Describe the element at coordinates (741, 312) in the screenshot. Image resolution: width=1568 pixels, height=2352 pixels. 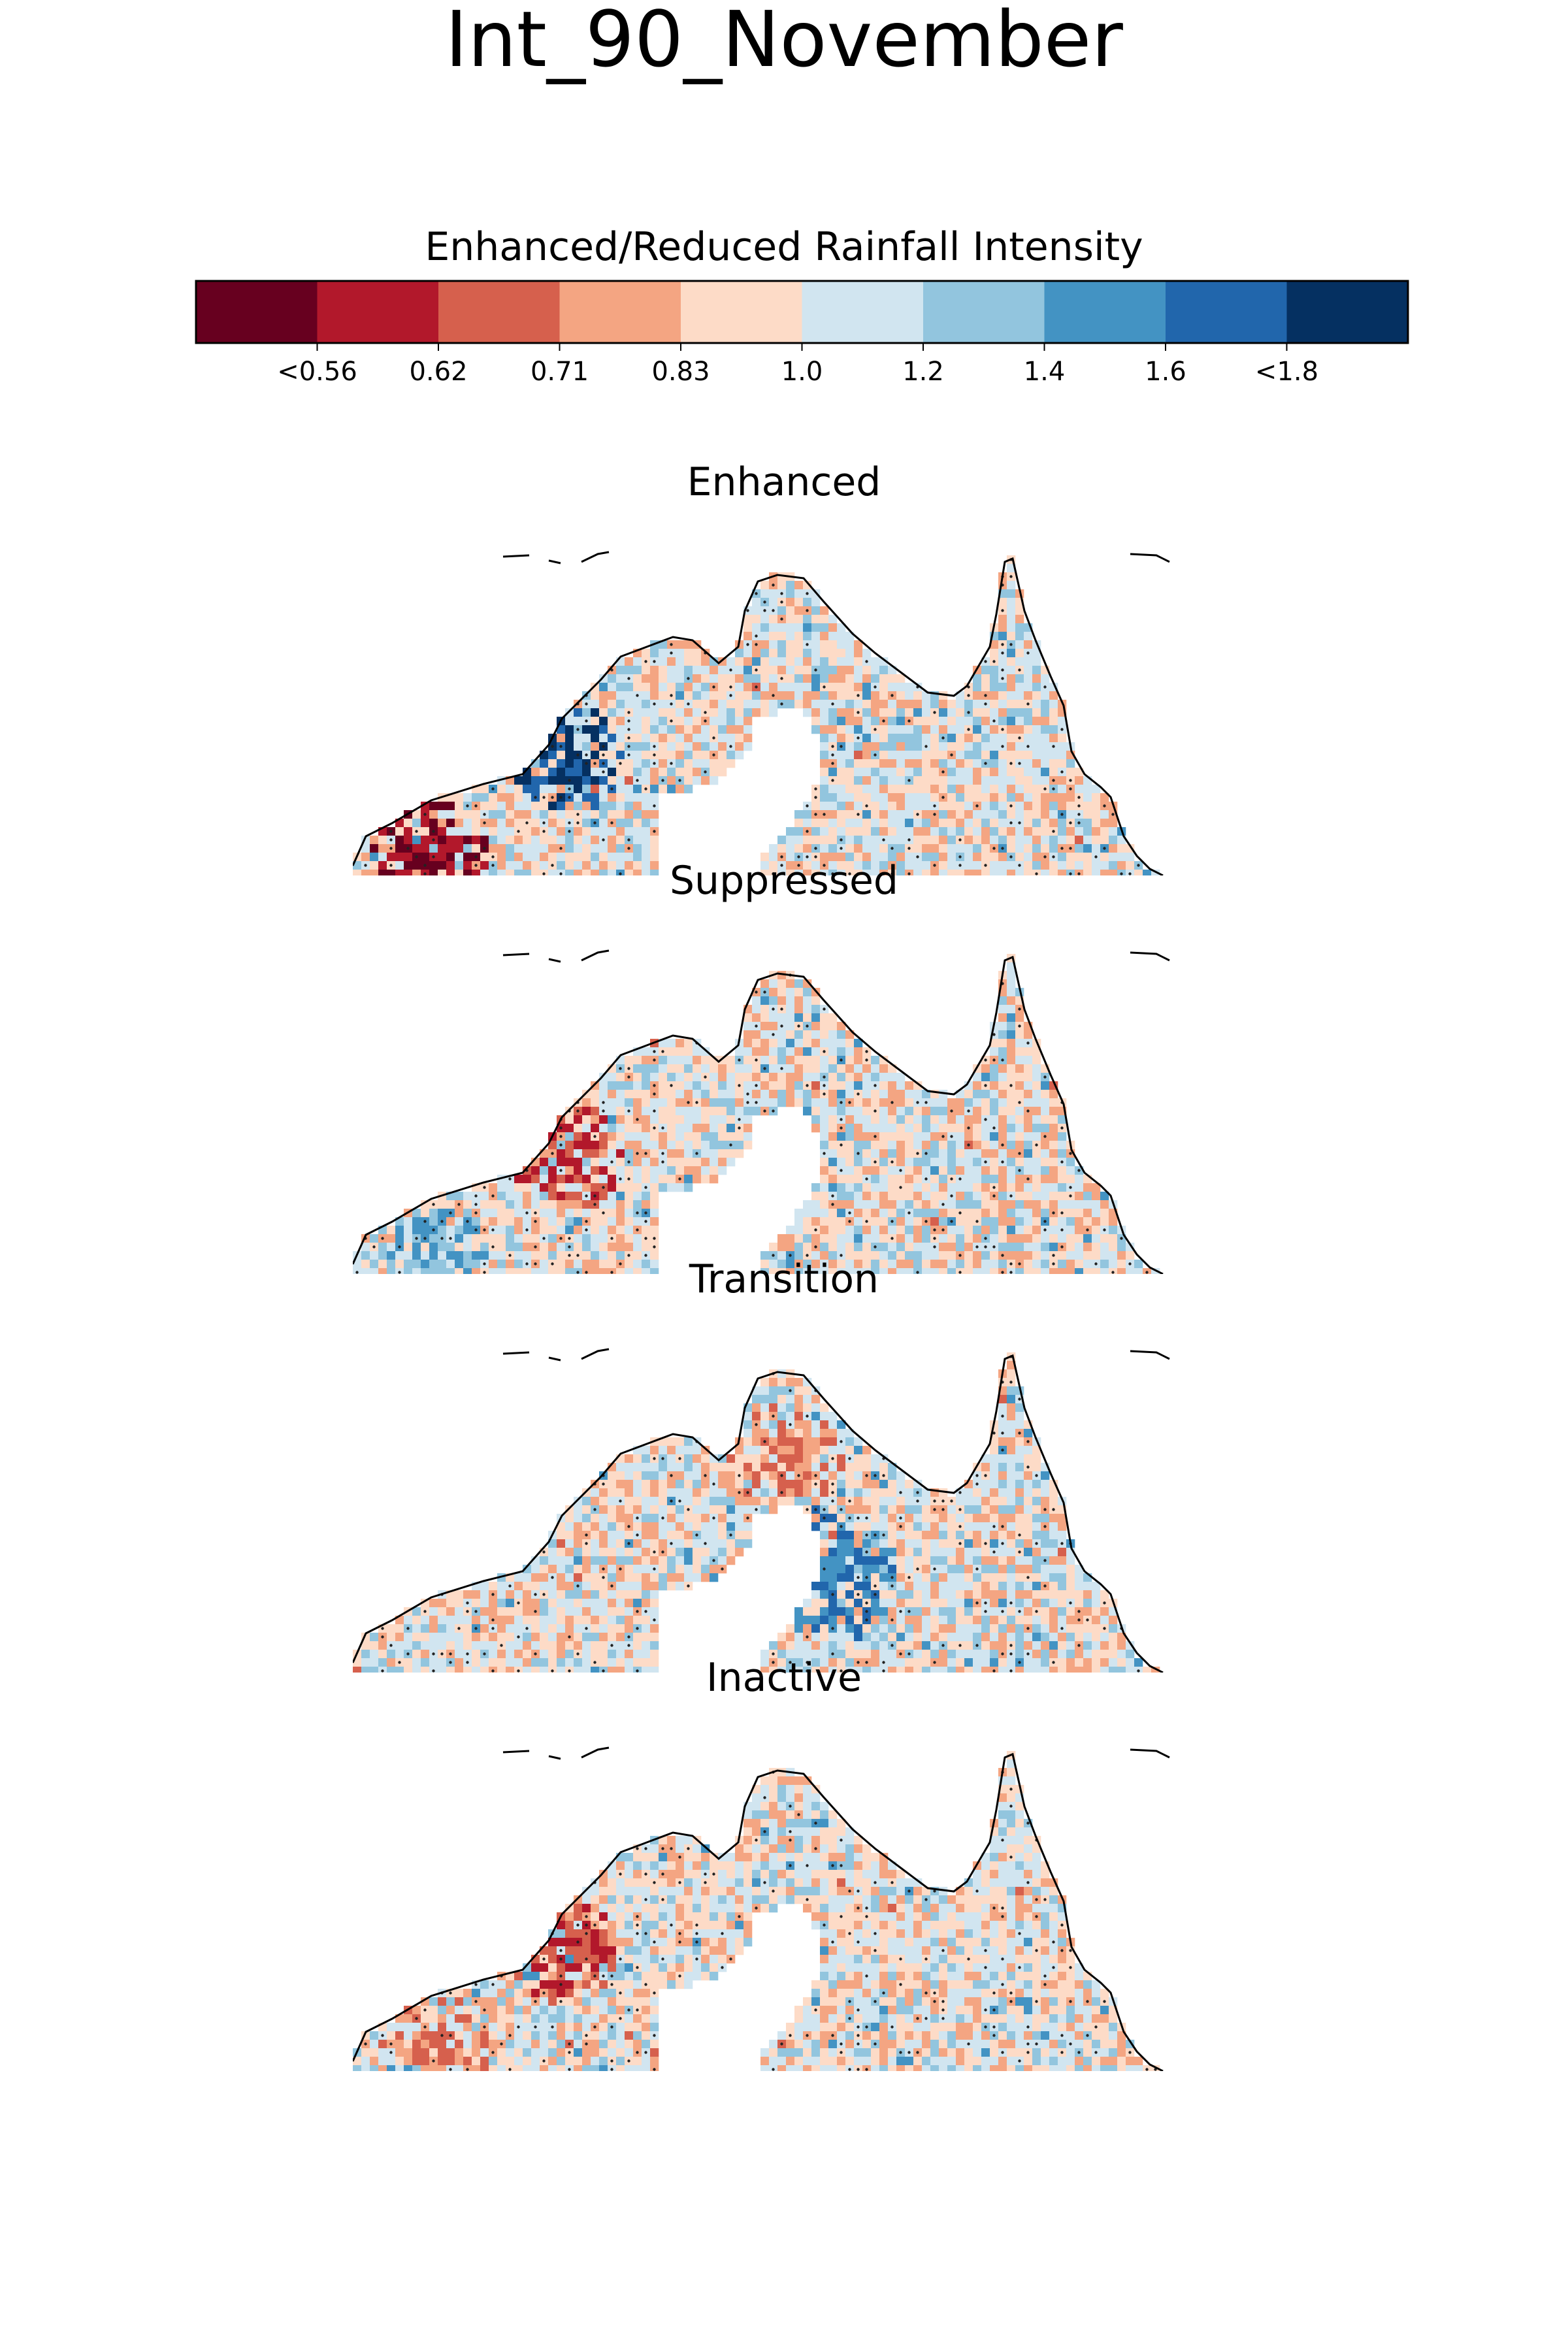
I see `colorbar-swatch` at that location.